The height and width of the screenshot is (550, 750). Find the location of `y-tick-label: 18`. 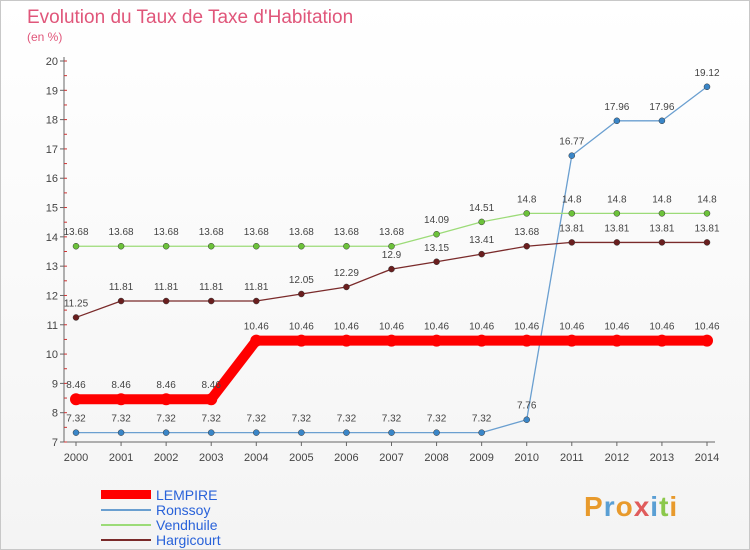

y-tick-label: 18 is located at coordinates (52, 121).